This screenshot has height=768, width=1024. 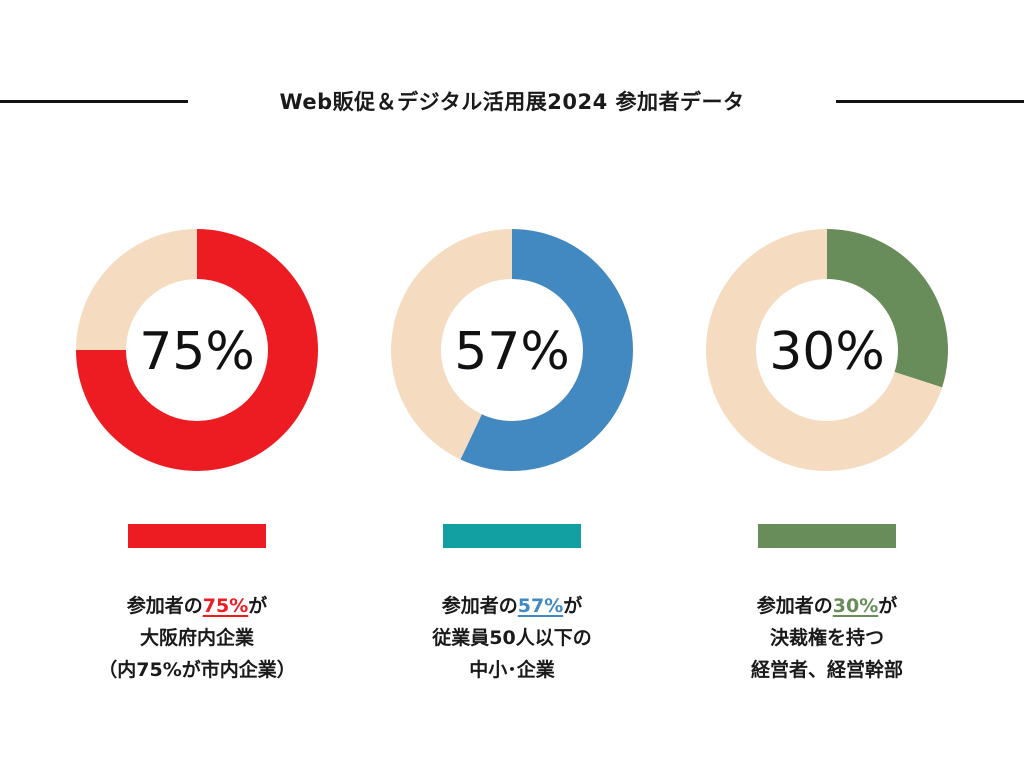 I want to click on caption-1-highlight: 75%, so click(x=225, y=606).